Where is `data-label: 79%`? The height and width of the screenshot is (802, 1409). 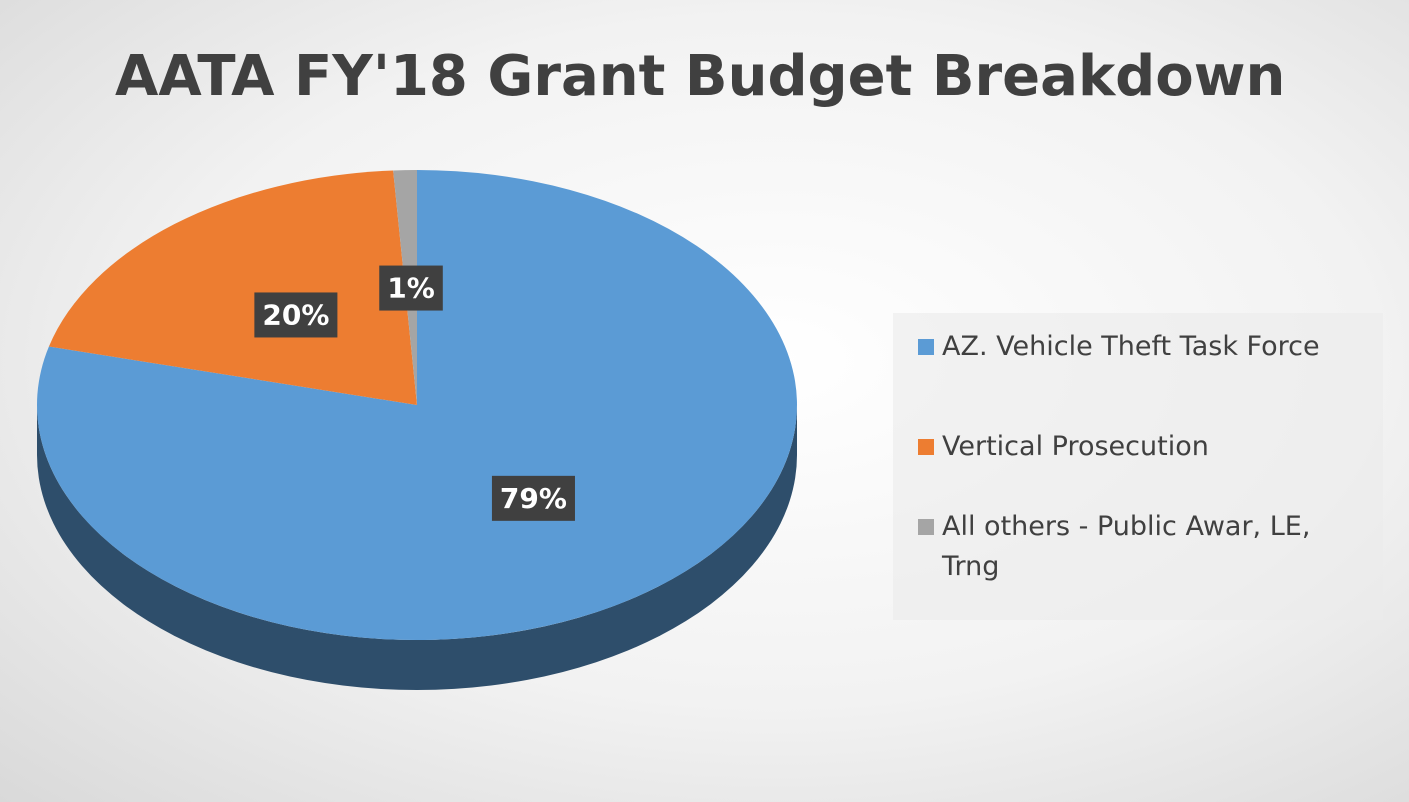 data-label: 79% is located at coordinates (533, 498).